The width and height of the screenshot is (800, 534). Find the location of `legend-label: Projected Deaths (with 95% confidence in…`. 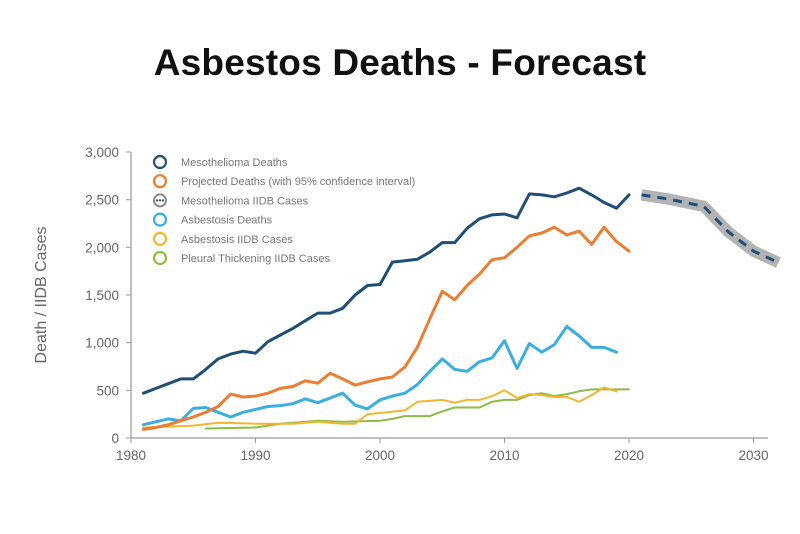

legend-label: Projected Deaths (with 95% confidence in… is located at coordinates (298, 182).